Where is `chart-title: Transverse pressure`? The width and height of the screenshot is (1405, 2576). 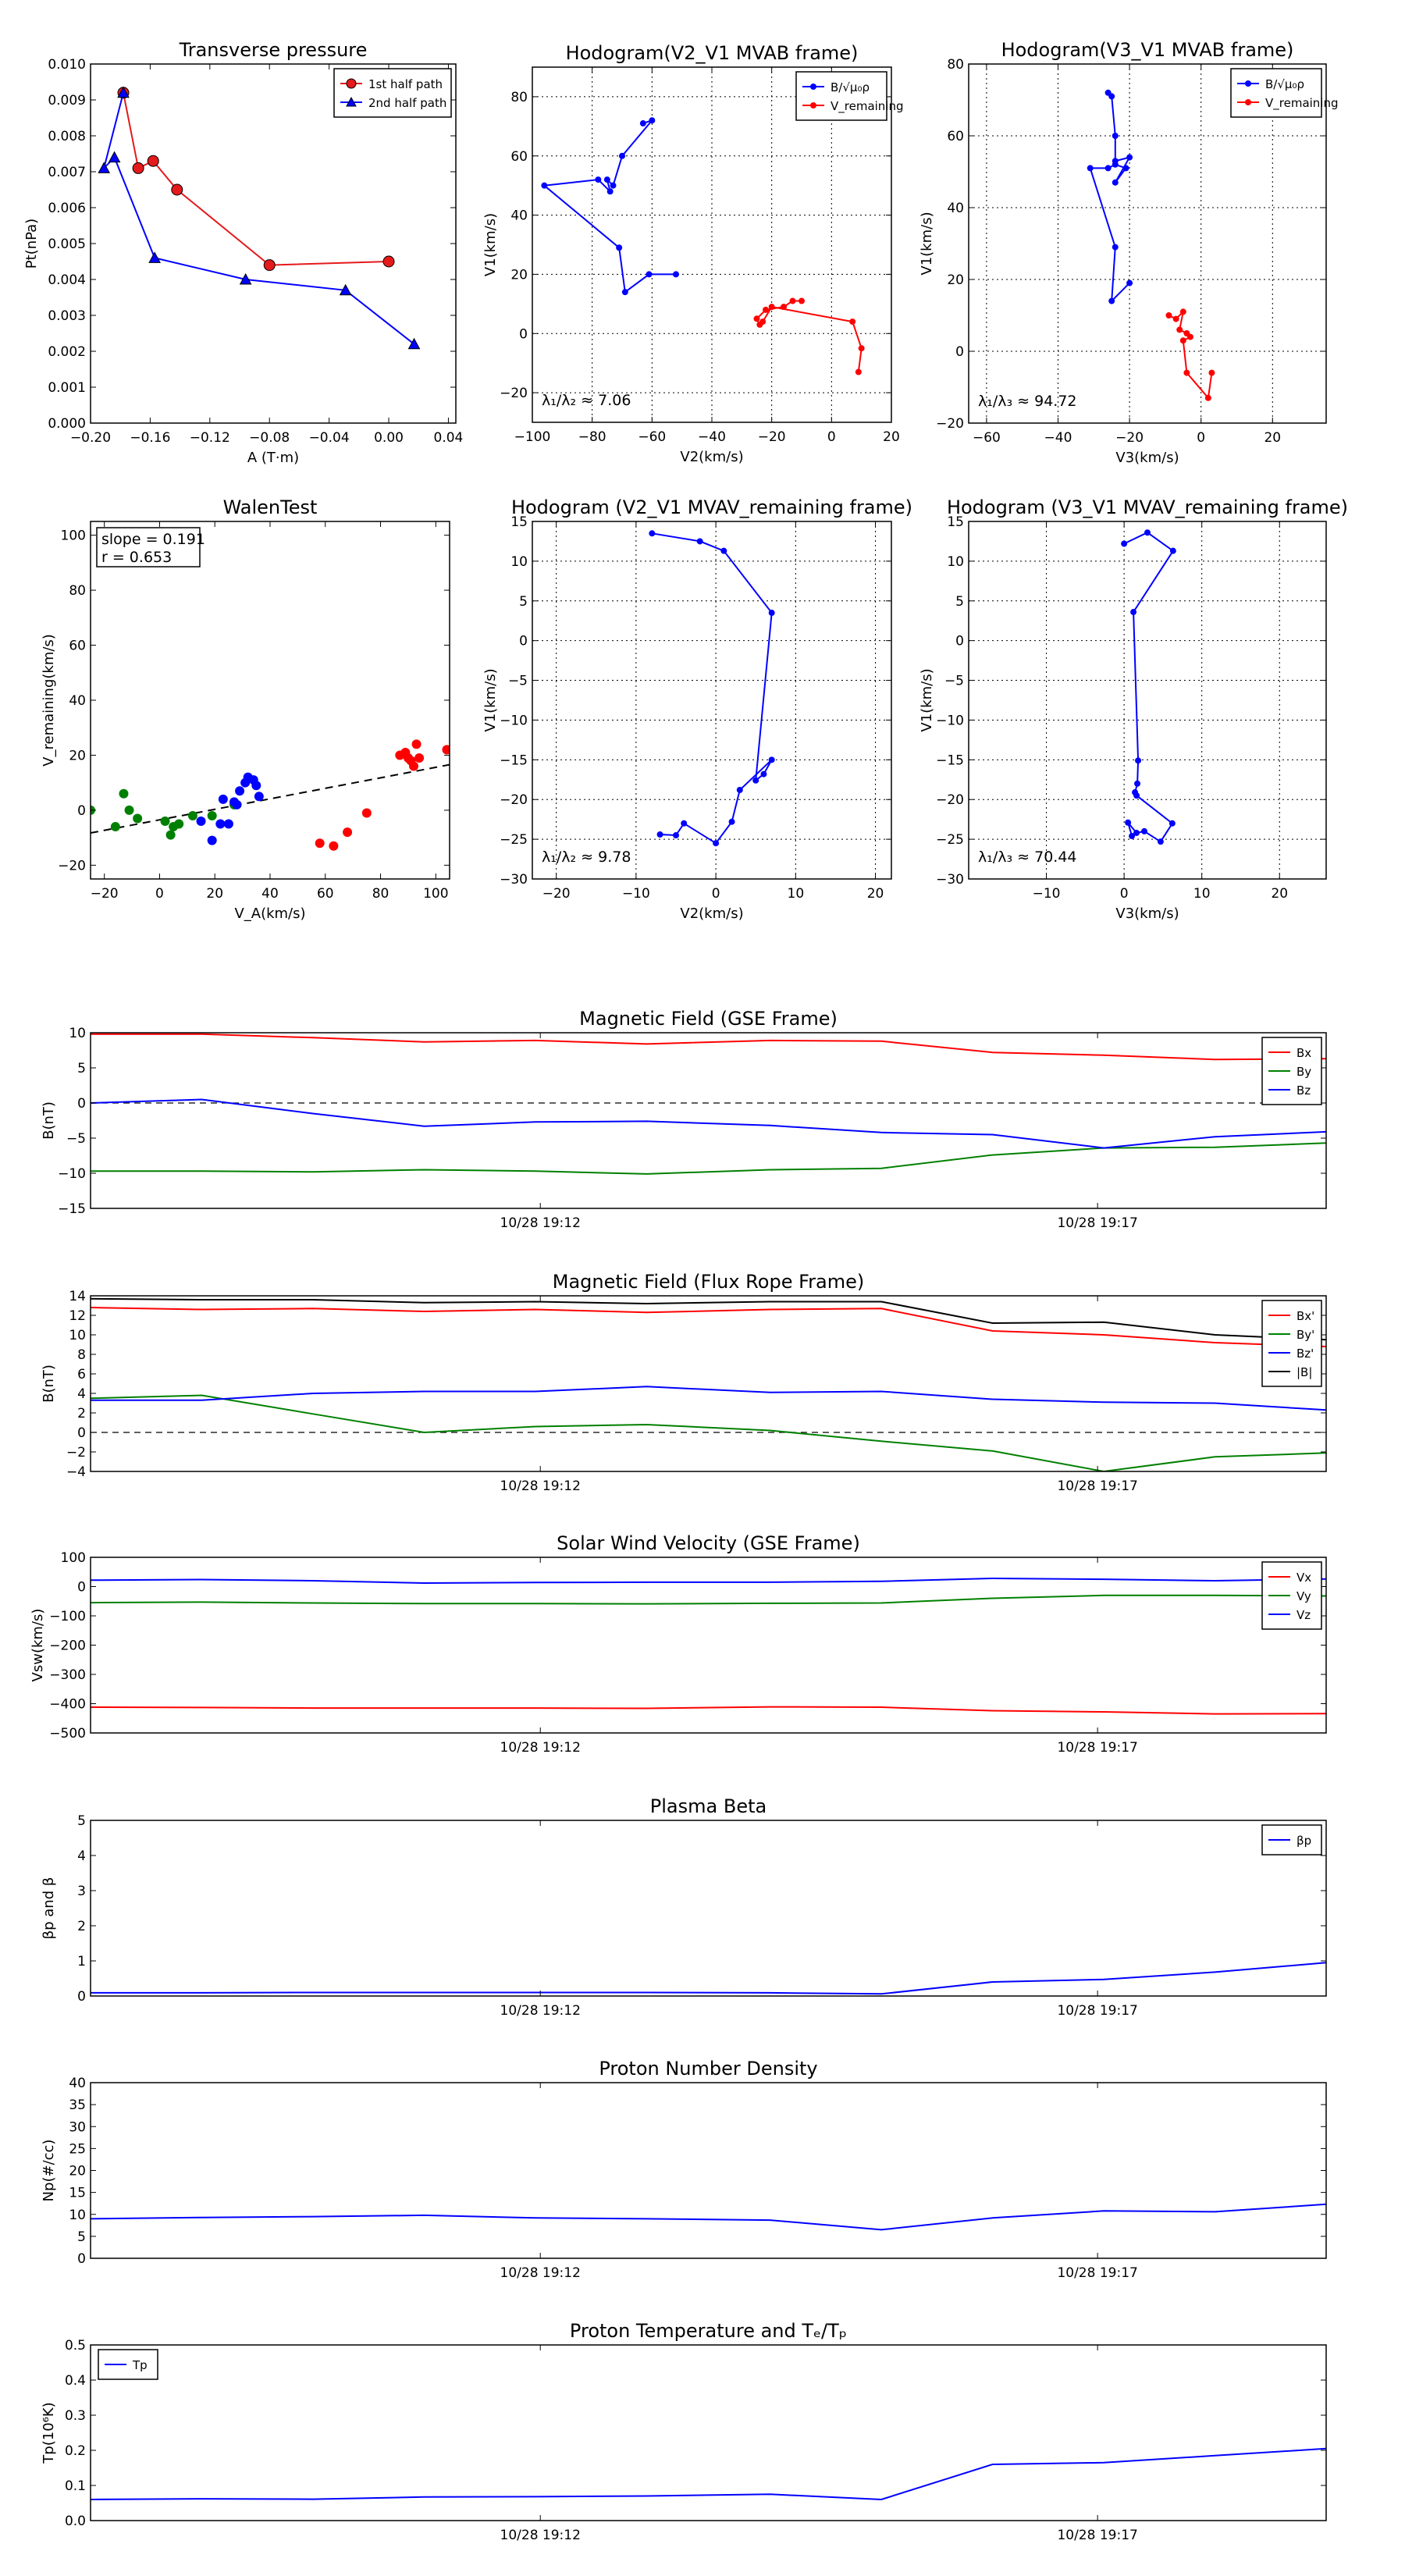 chart-title: Transverse pressure is located at coordinates (273, 50).